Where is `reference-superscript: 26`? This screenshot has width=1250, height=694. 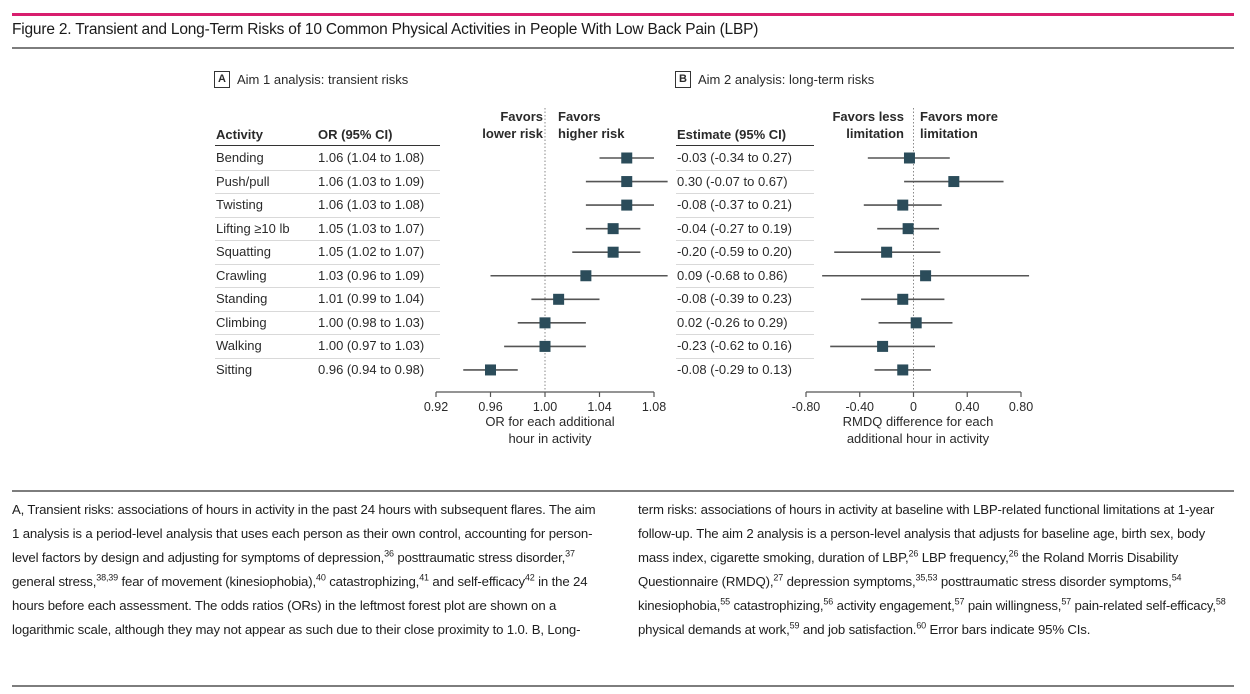 reference-superscript: 26 is located at coordinates (913, 553).